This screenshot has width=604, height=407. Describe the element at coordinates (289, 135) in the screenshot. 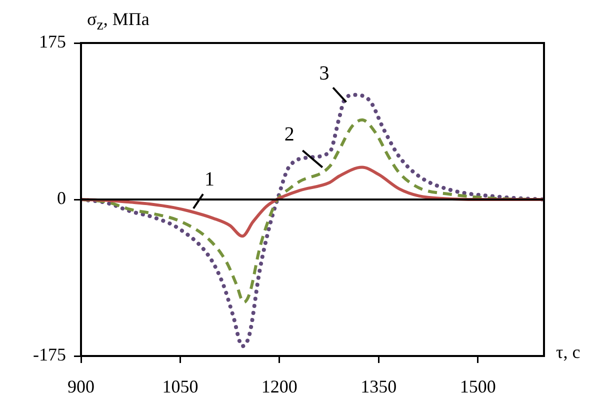

I see `annotation: 2` at that location.